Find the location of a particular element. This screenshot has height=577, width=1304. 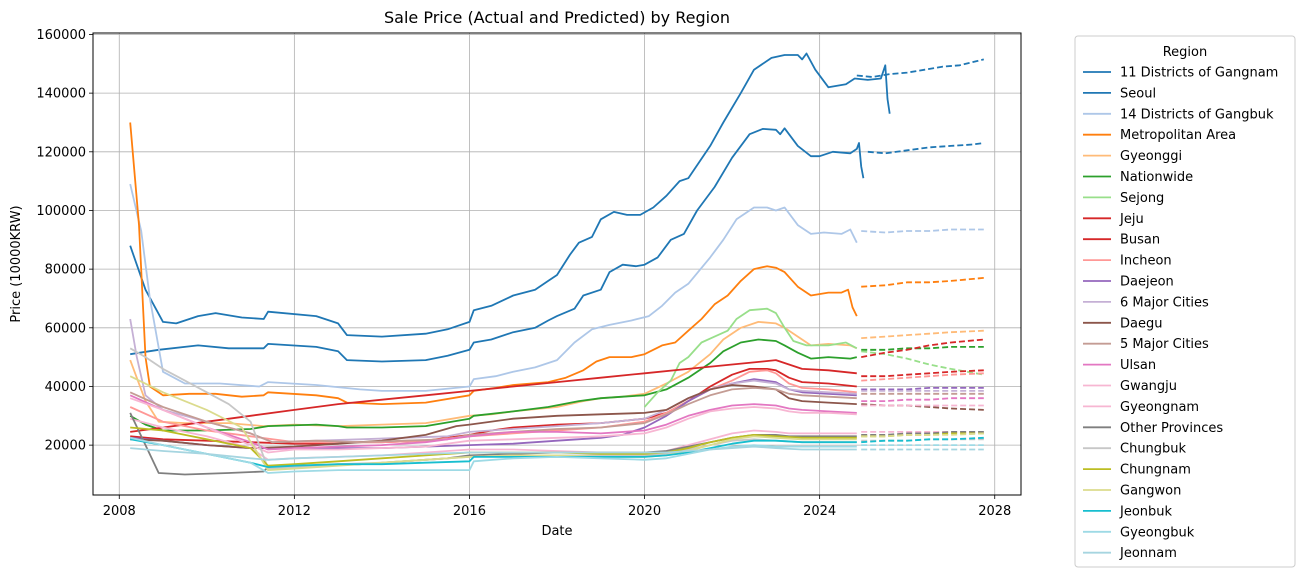

series-line-predicted-busan is located at coordinates (922, 348).